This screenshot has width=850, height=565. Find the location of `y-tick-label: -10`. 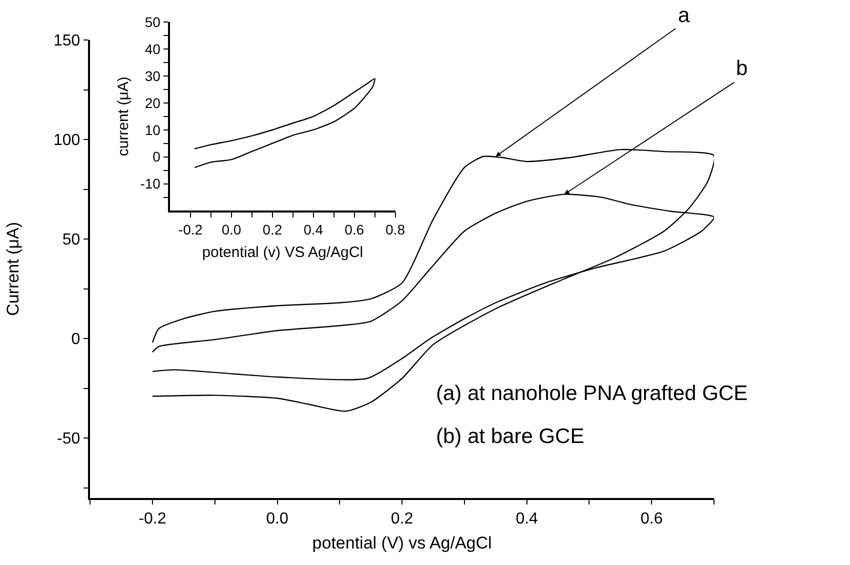

y-tick-label: -10 is located at coordinates (150, 184).